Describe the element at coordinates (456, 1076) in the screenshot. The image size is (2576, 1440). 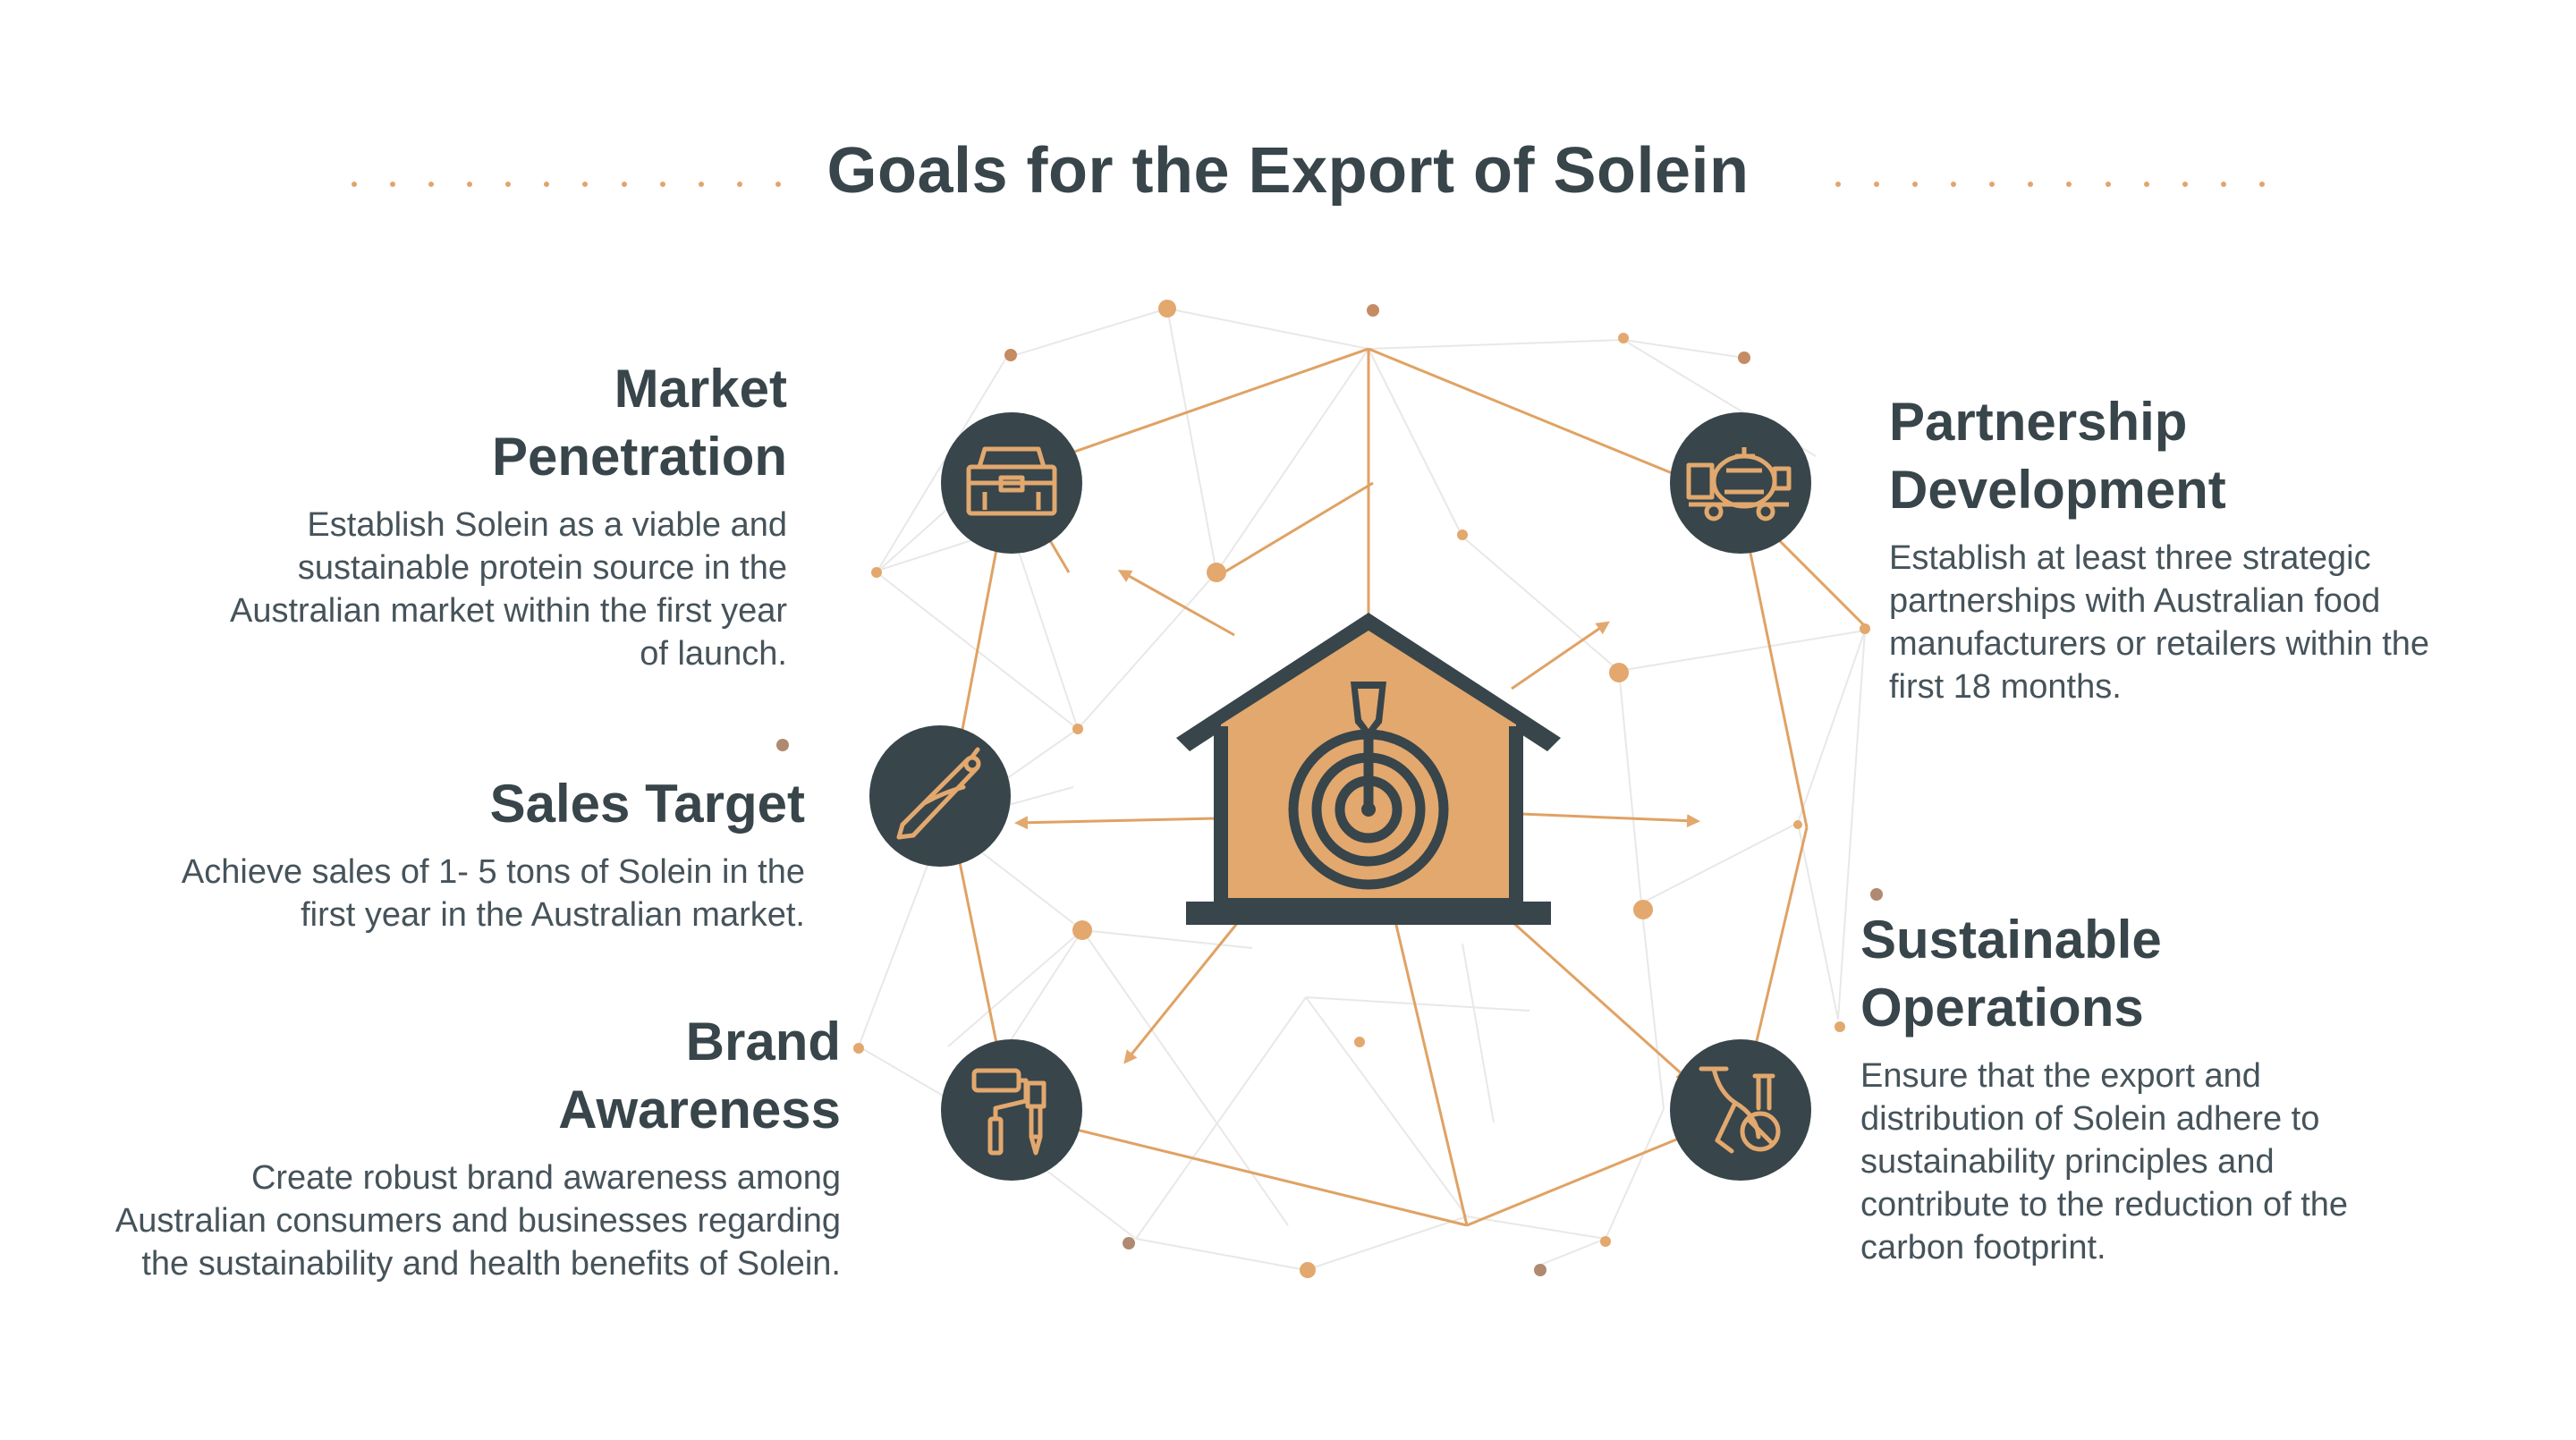
I see `goal-title: Brand Awareness` at that location.